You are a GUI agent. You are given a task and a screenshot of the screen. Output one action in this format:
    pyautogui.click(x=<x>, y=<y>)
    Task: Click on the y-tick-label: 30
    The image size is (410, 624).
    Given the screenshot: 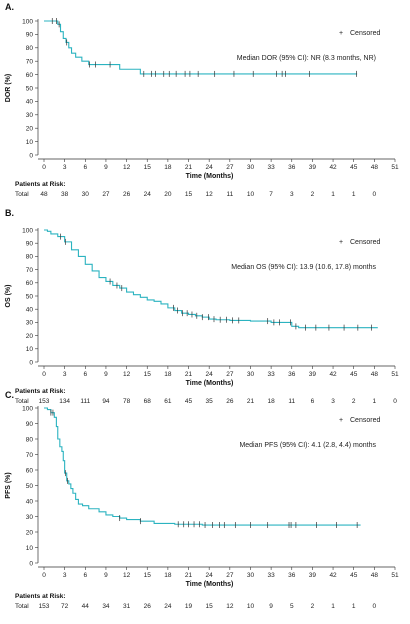 What is the action you would take?
    pyautogui.click(x=30, y=517)
    